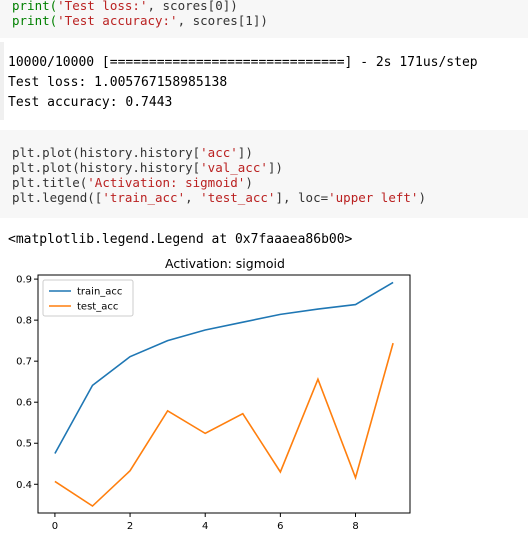 This screenshot has width=528, height=540. I want to click on code-token: plt.legend([, so click(57, 197).